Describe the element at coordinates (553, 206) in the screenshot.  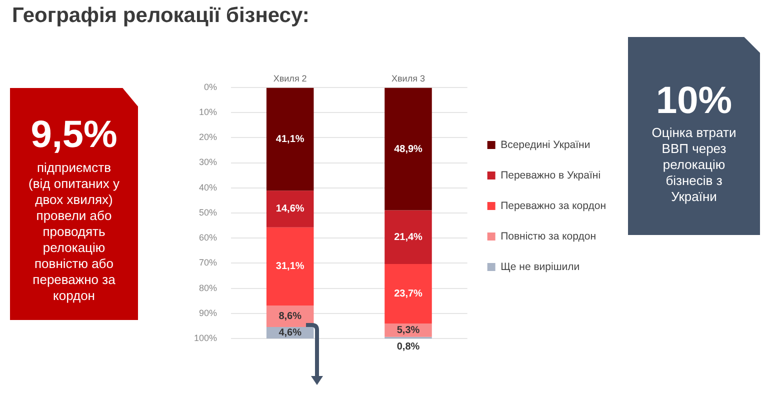
I see `legend-label: Переважно за кордон` at that location.